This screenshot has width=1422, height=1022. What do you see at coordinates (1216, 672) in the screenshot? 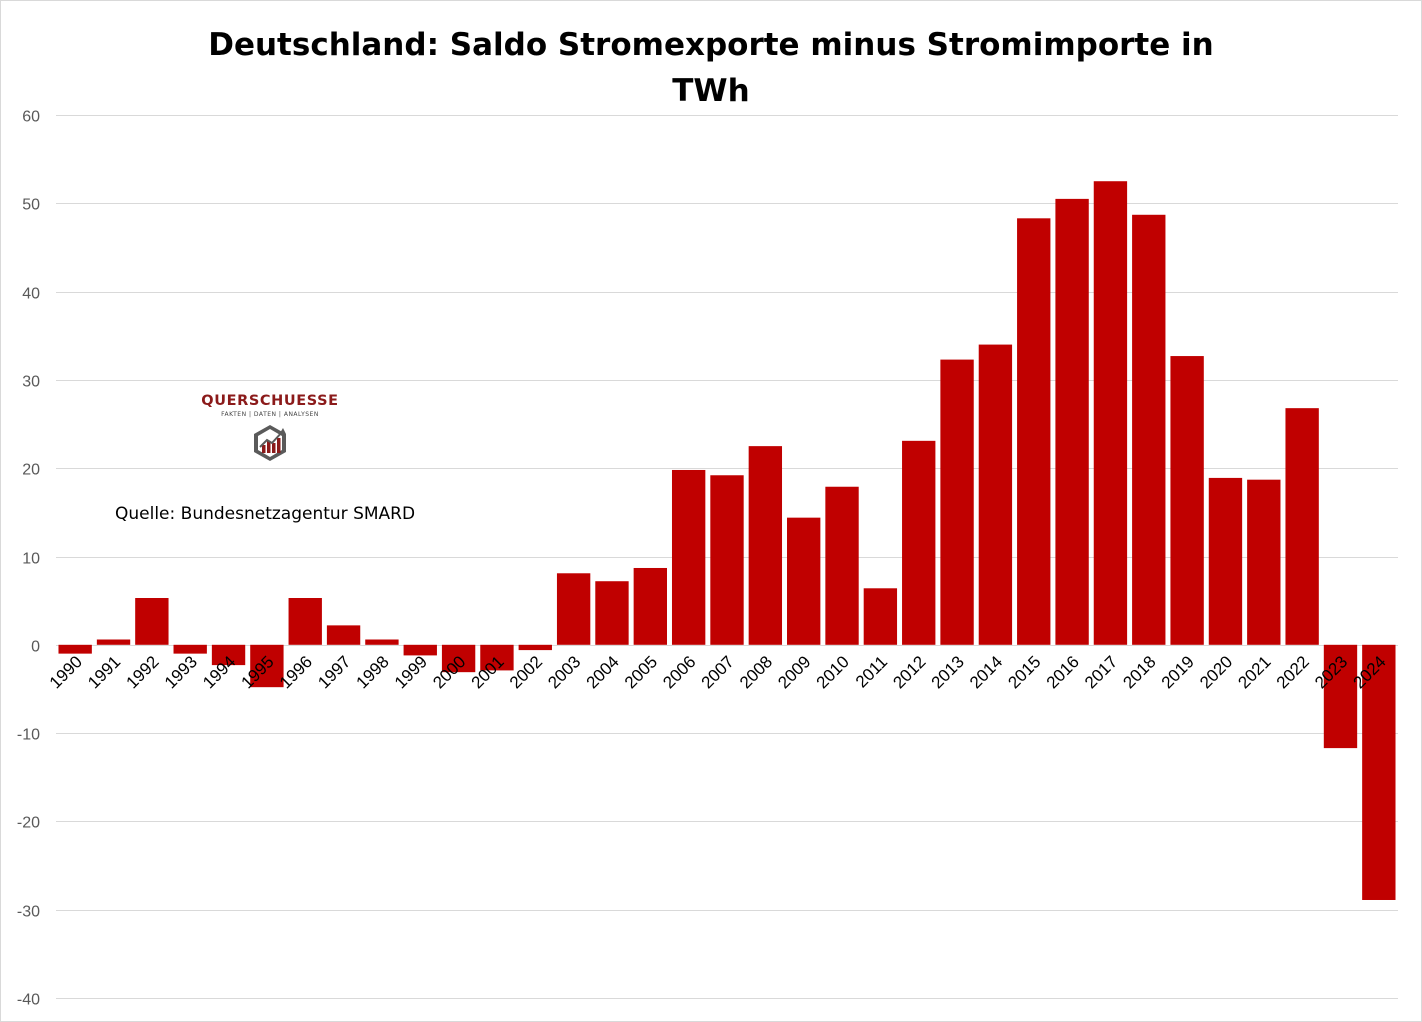
I see `x-tick-label: 2020` at bounding box center [1216, 672].